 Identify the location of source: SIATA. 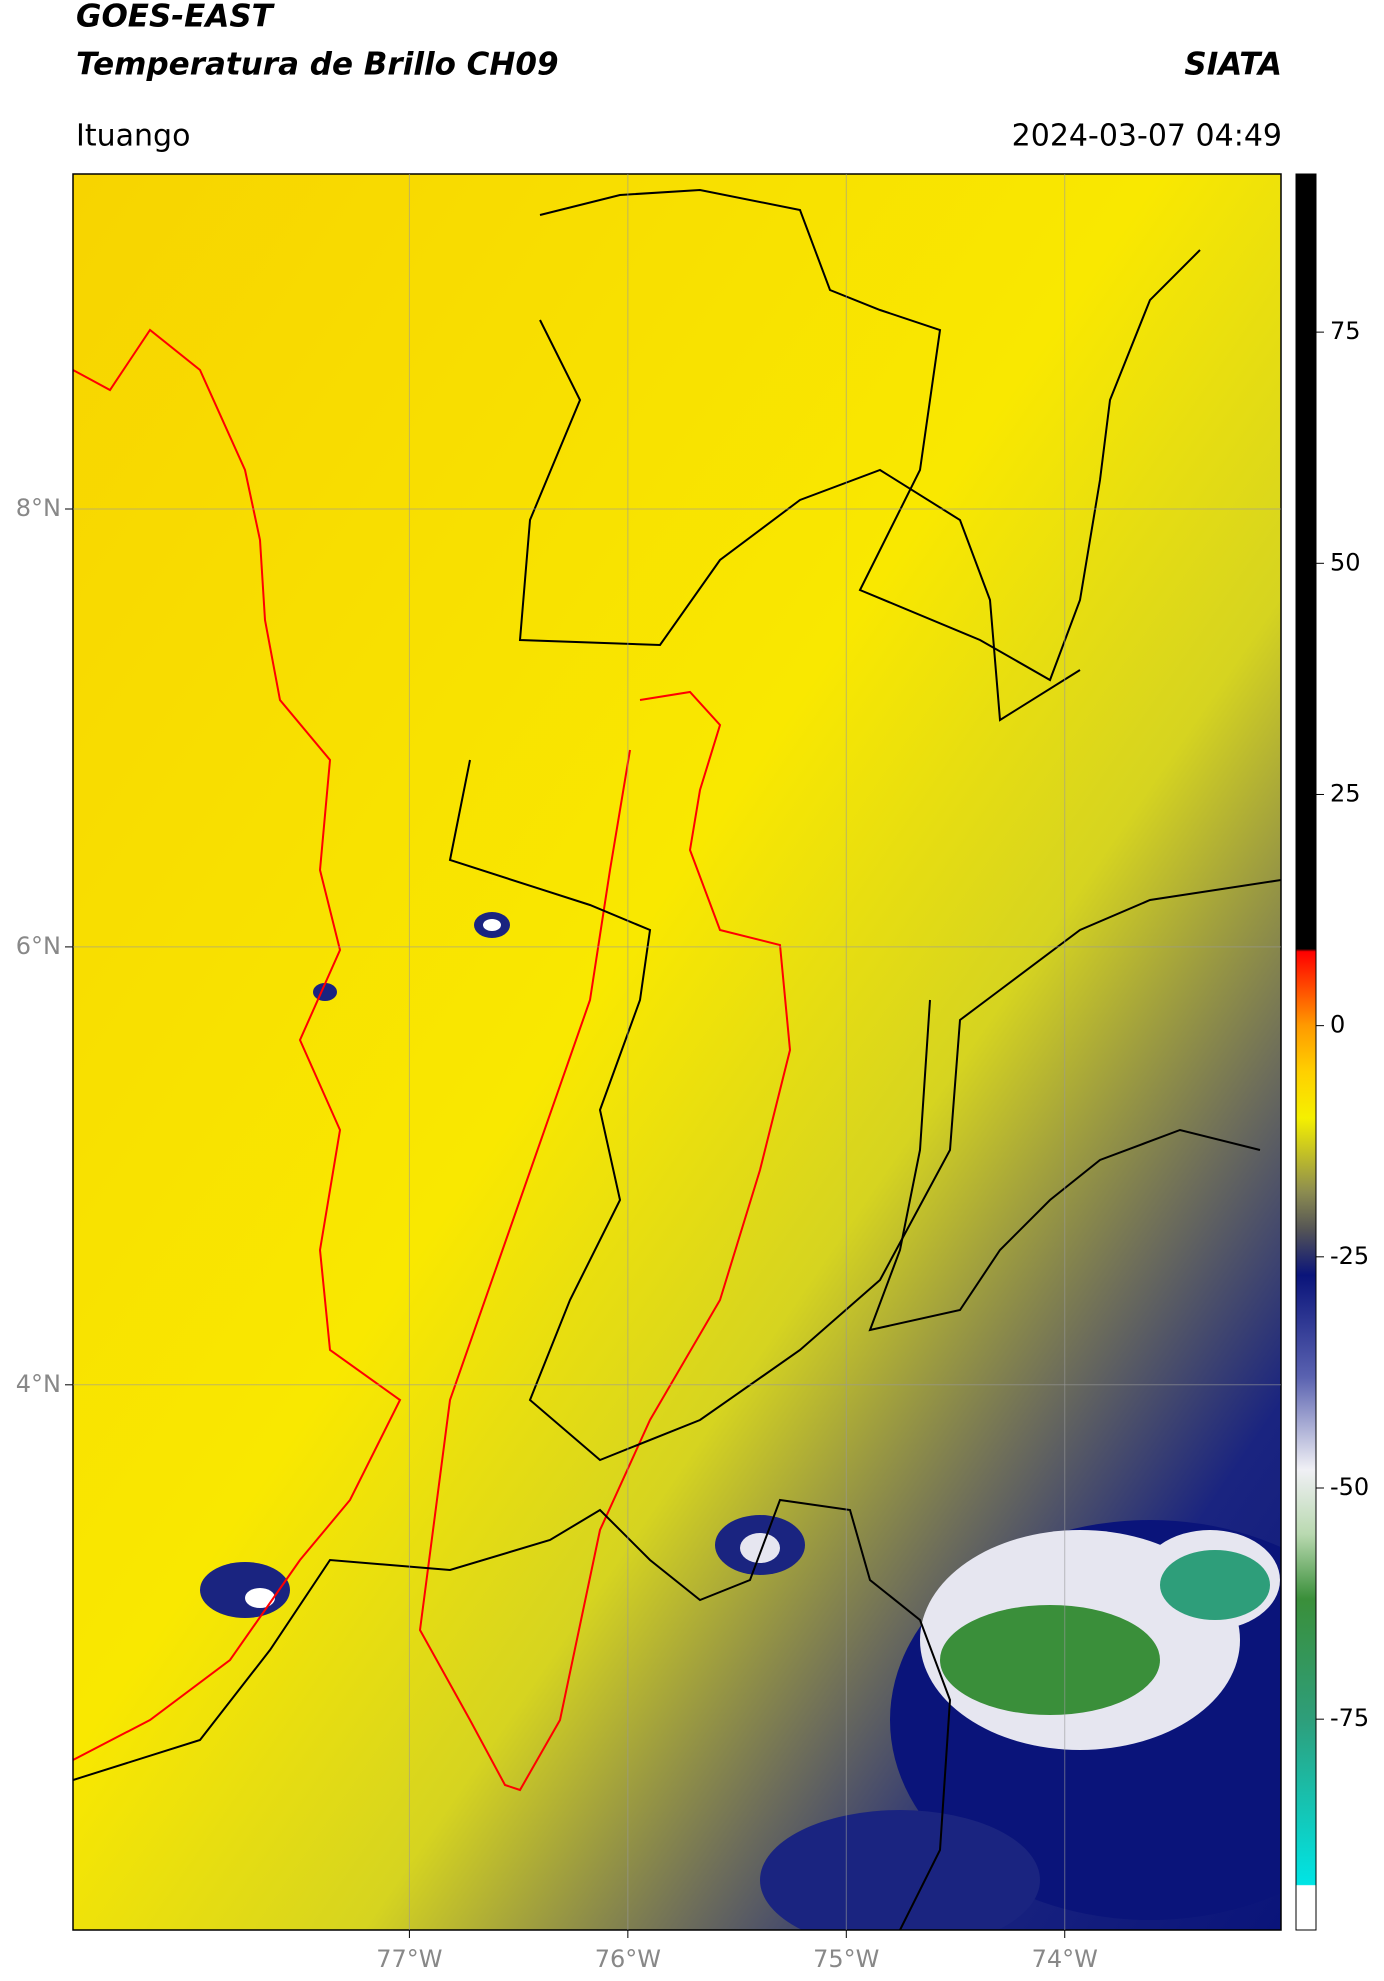
(1233, 65).